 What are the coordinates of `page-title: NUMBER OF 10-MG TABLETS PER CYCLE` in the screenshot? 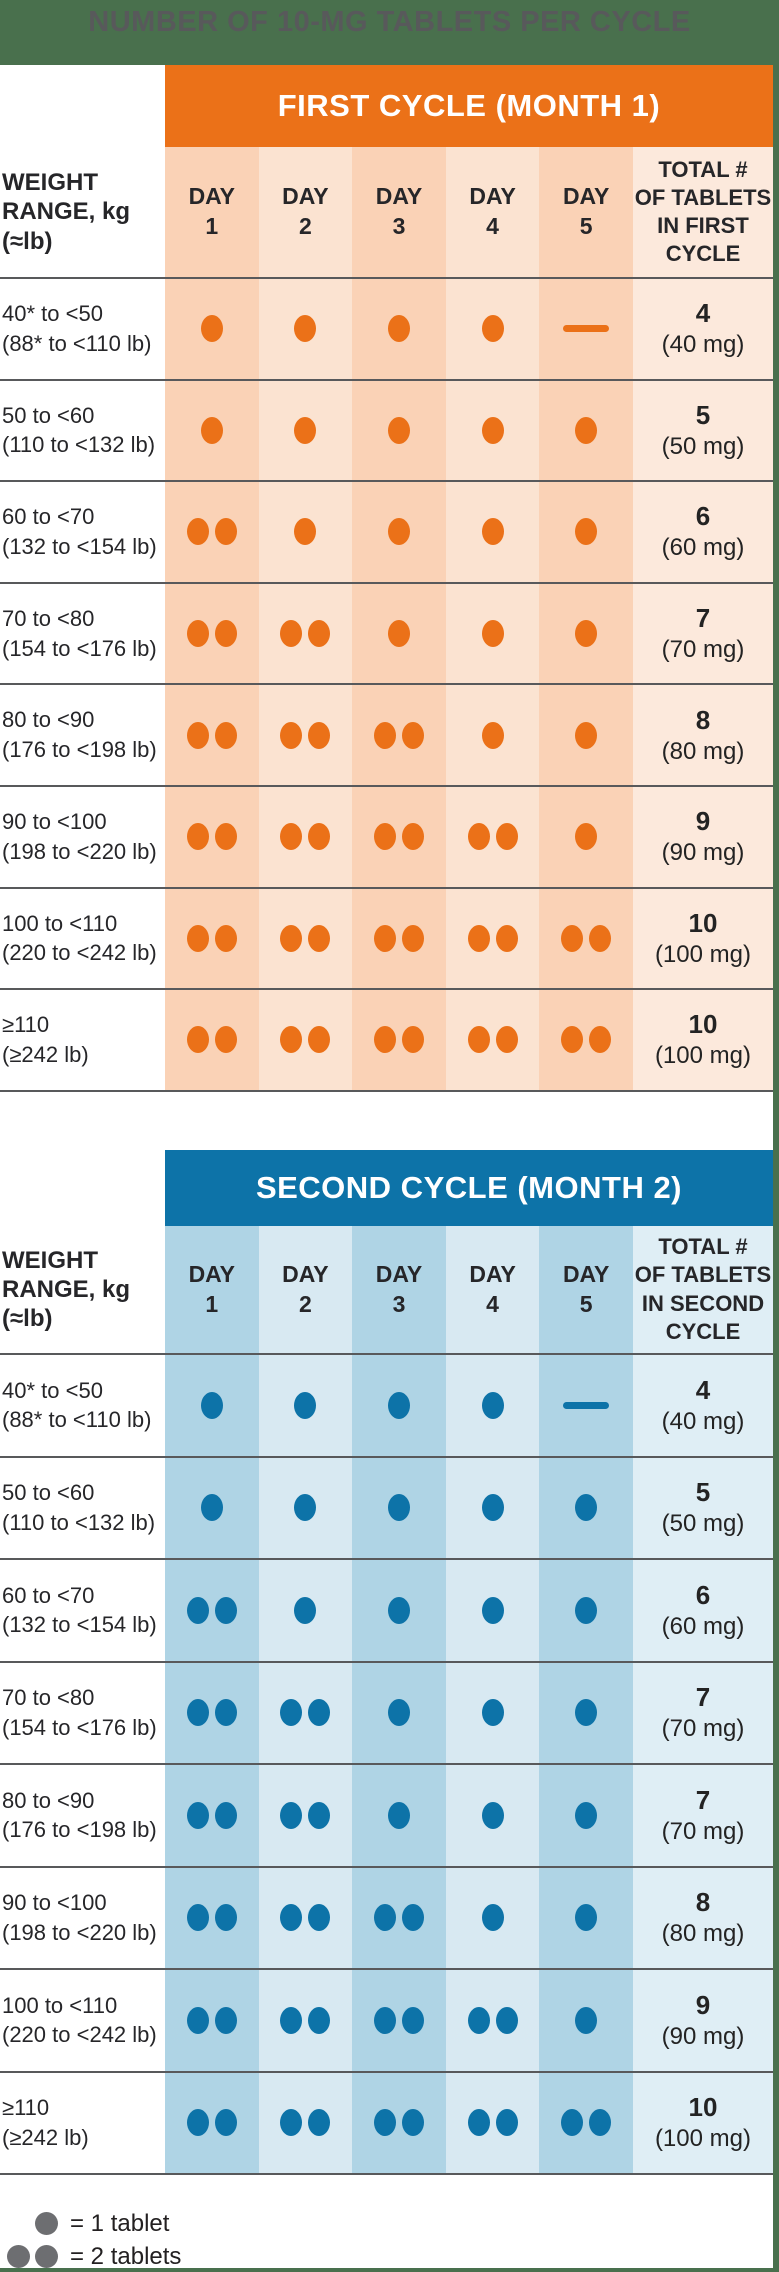 It's located at (389, 22).